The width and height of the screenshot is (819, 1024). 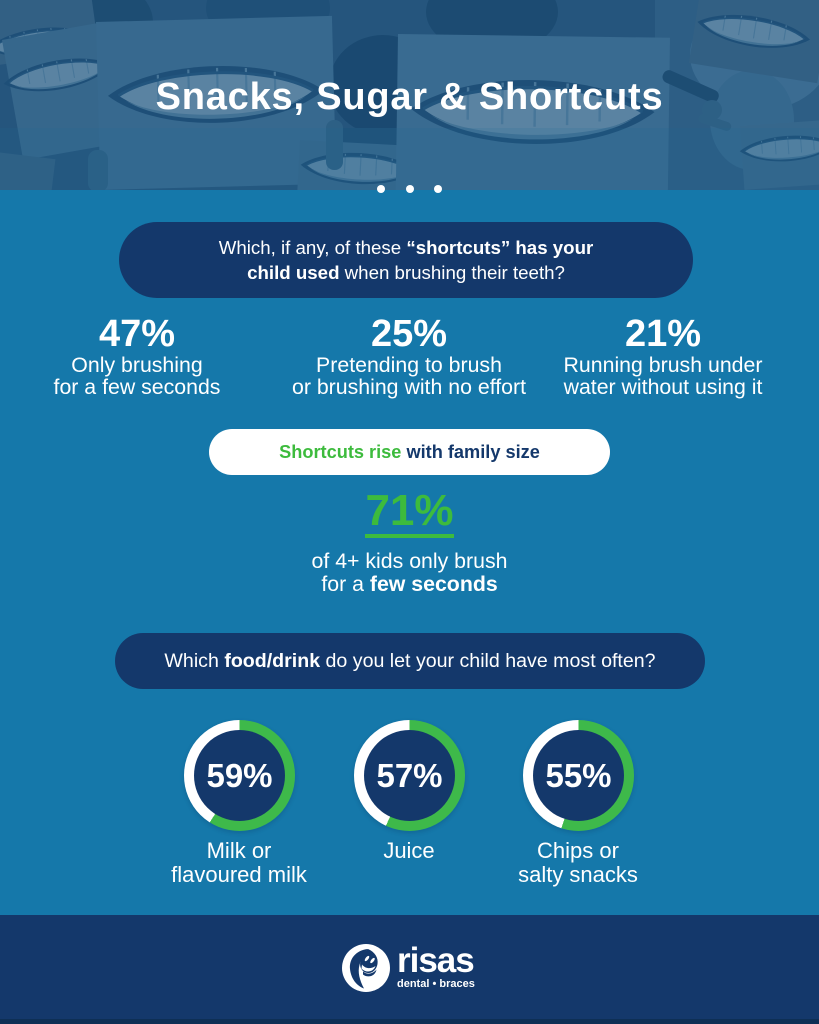 I want to click on stat-label: Only brushing for a few seconds, so click(x=138, y=376).